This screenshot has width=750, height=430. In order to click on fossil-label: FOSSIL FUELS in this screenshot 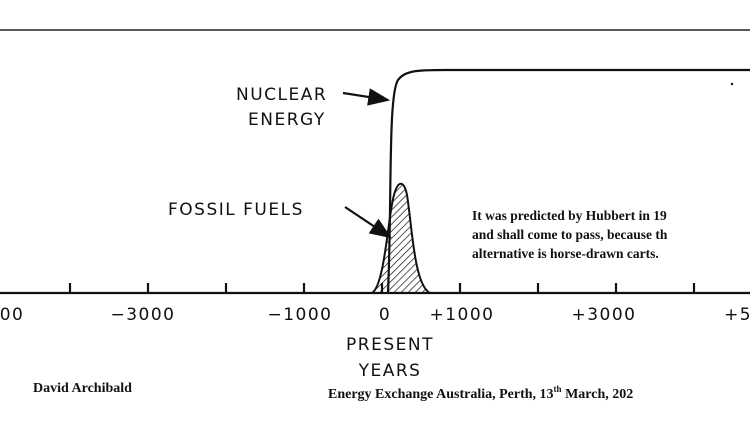, I will do `click(236, 210)`.